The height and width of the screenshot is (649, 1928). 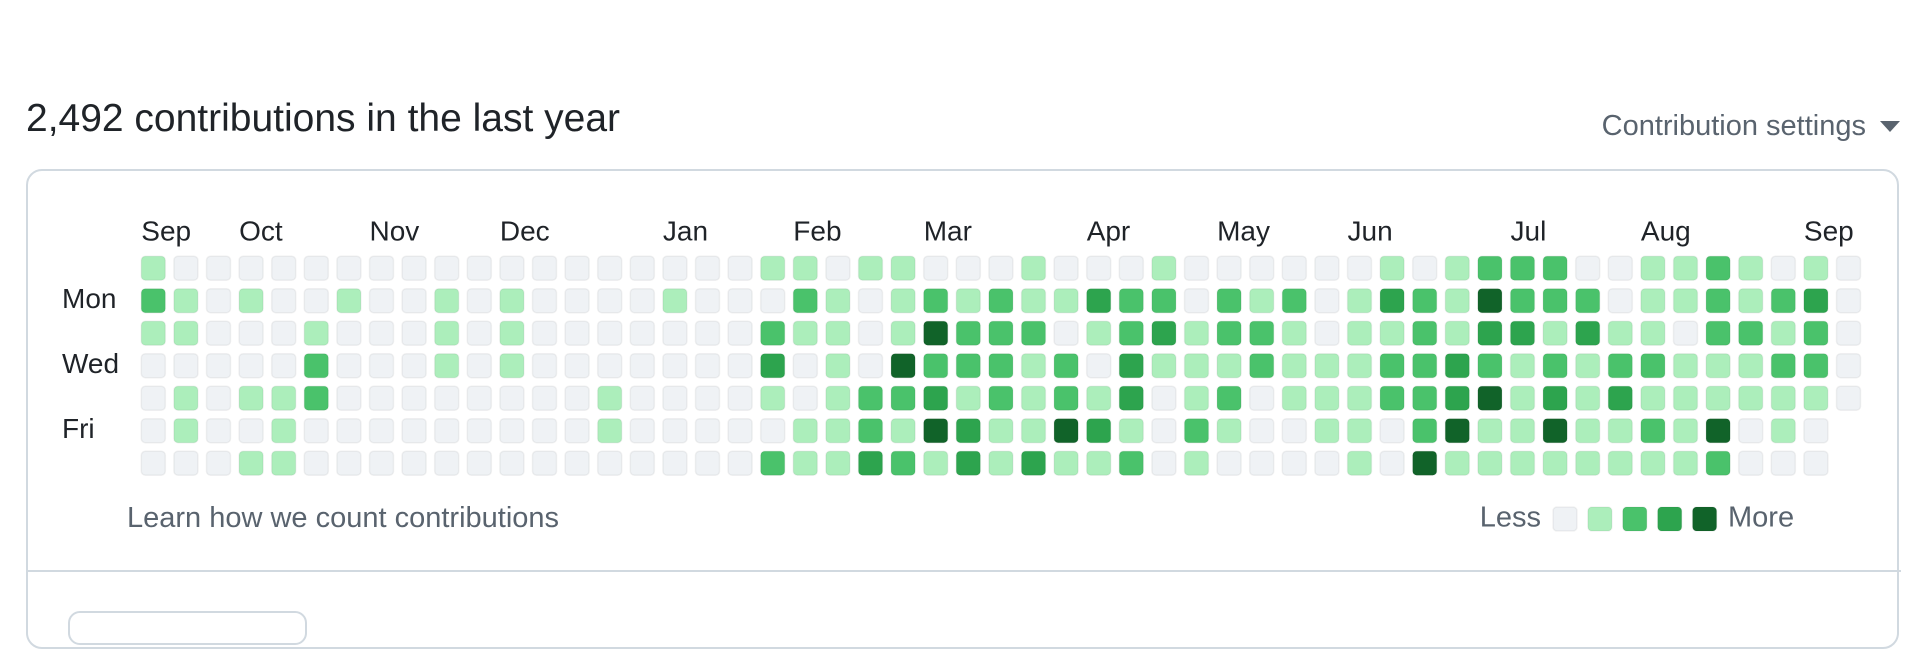 I want to click on contribution-settings: Contribution settings, so click(x=1751, y=126).